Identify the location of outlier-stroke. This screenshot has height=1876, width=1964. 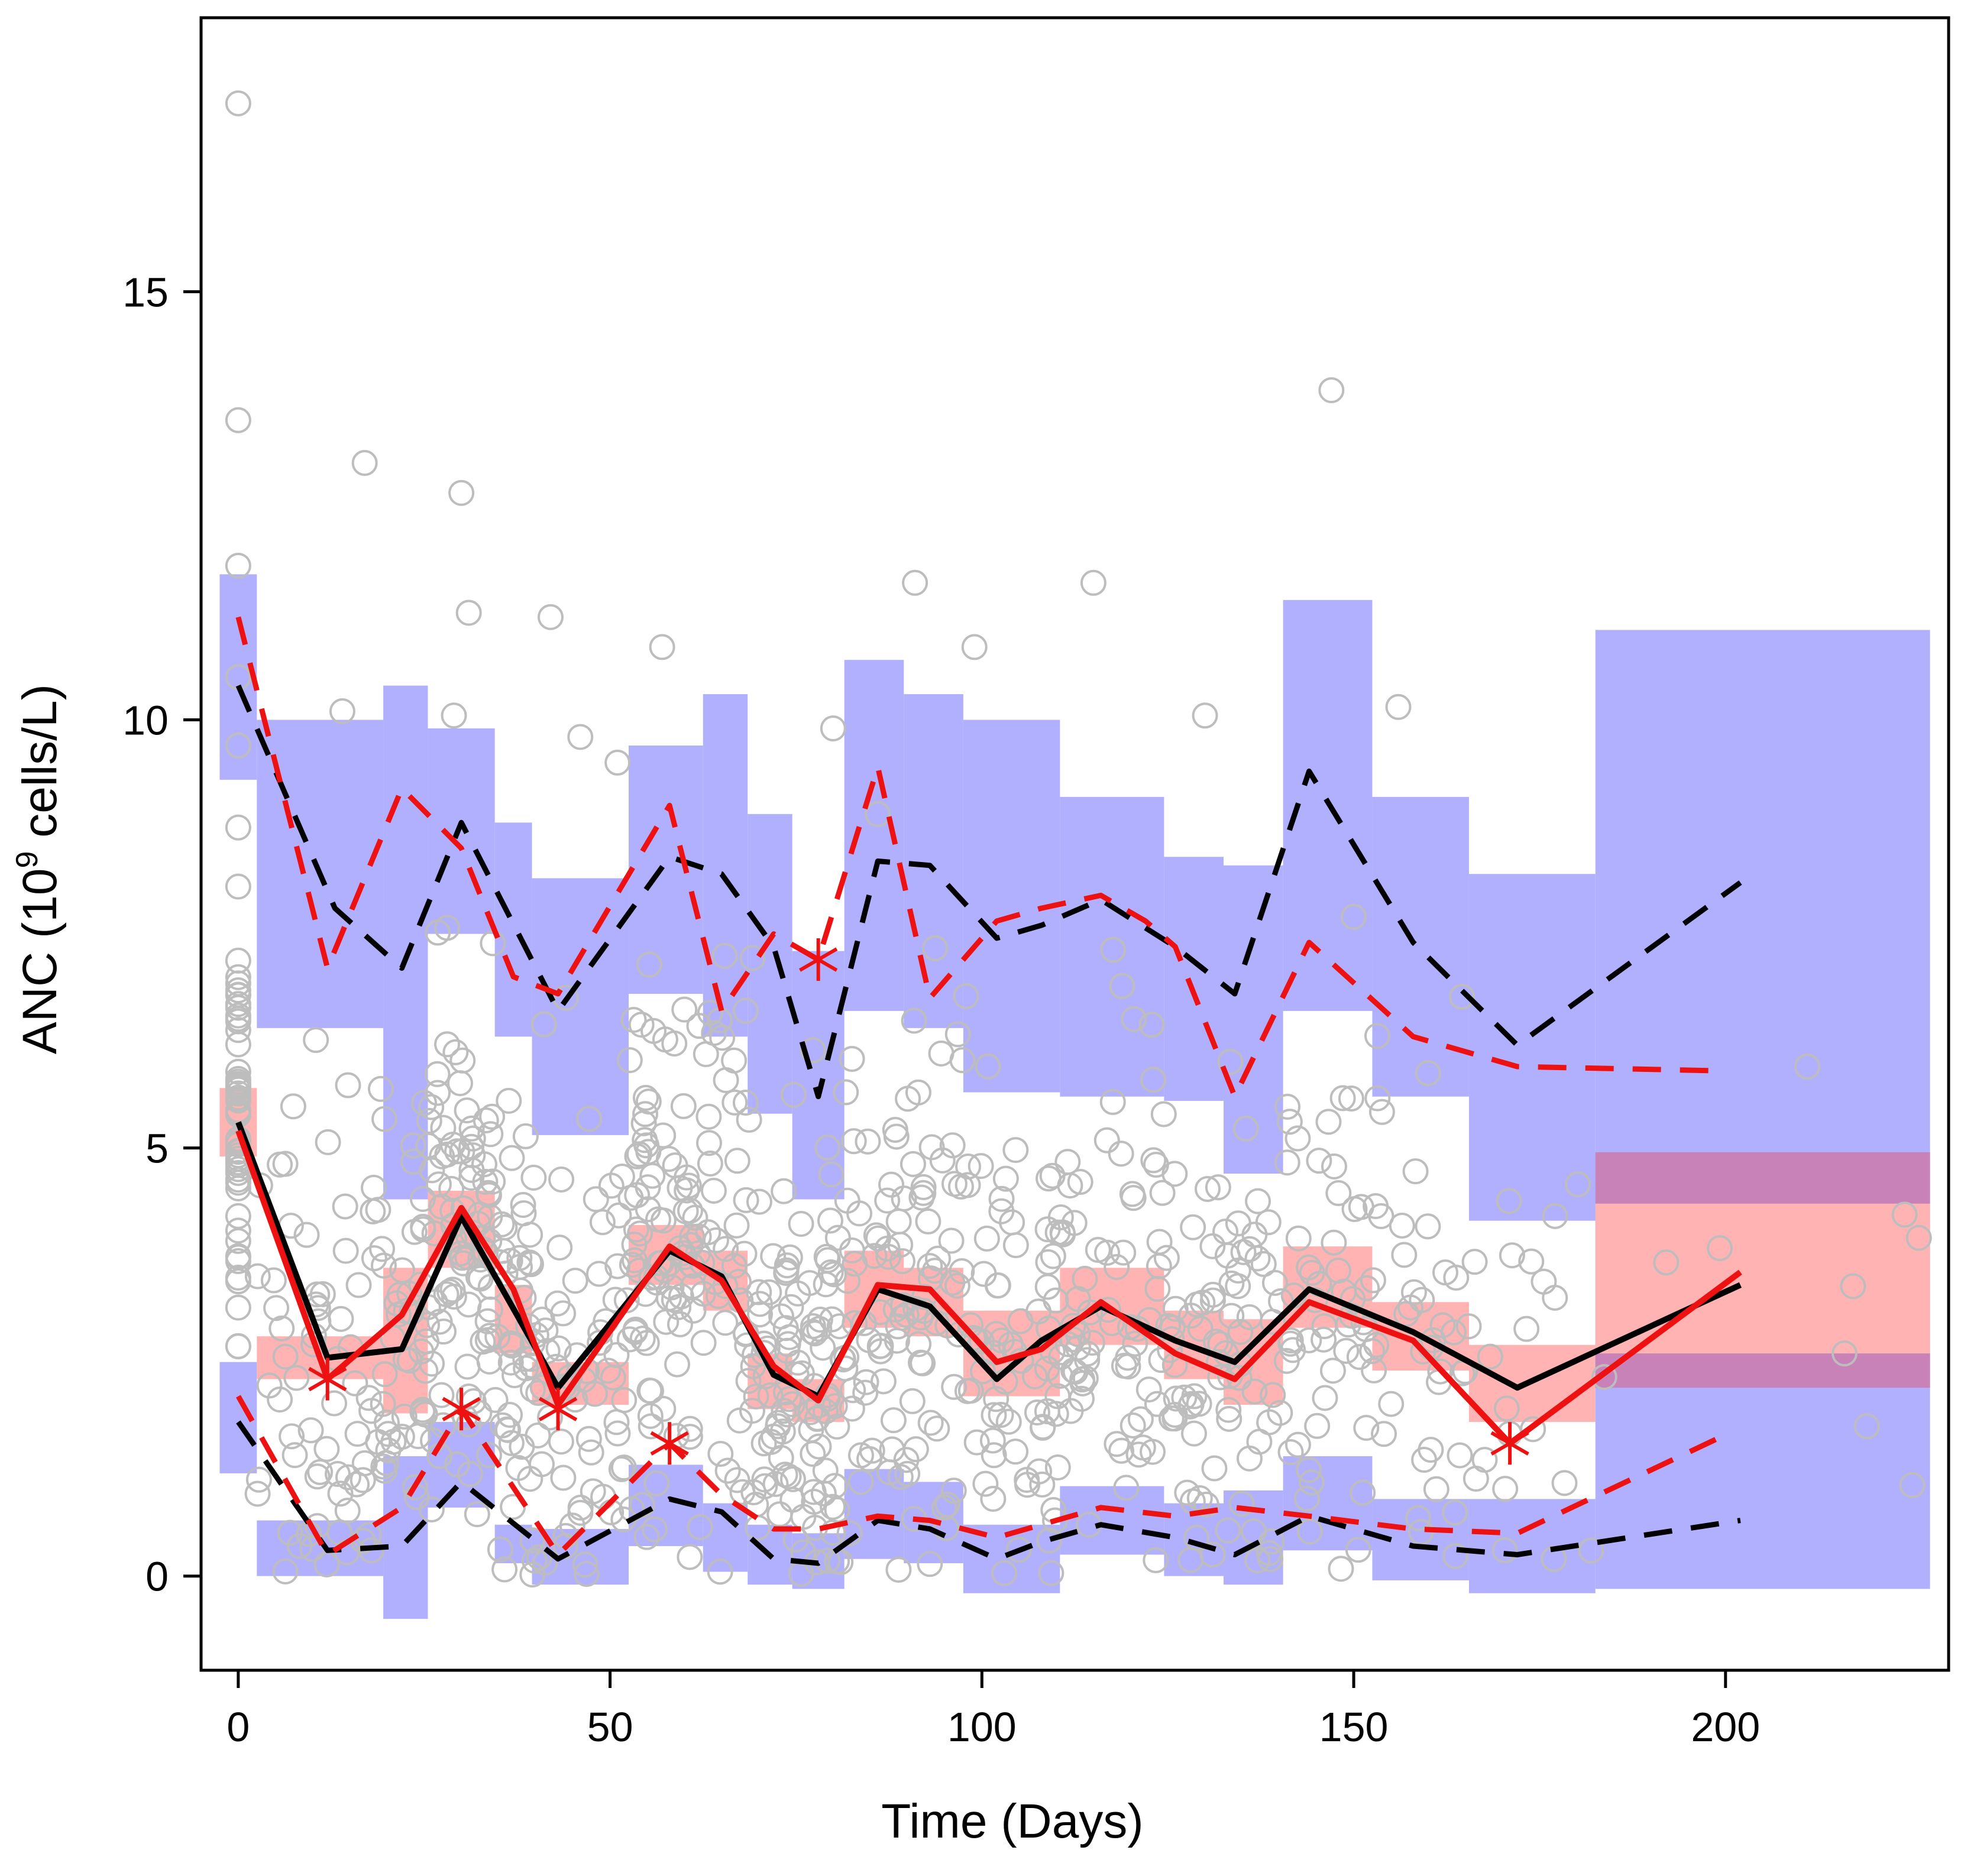
(669, 1443).